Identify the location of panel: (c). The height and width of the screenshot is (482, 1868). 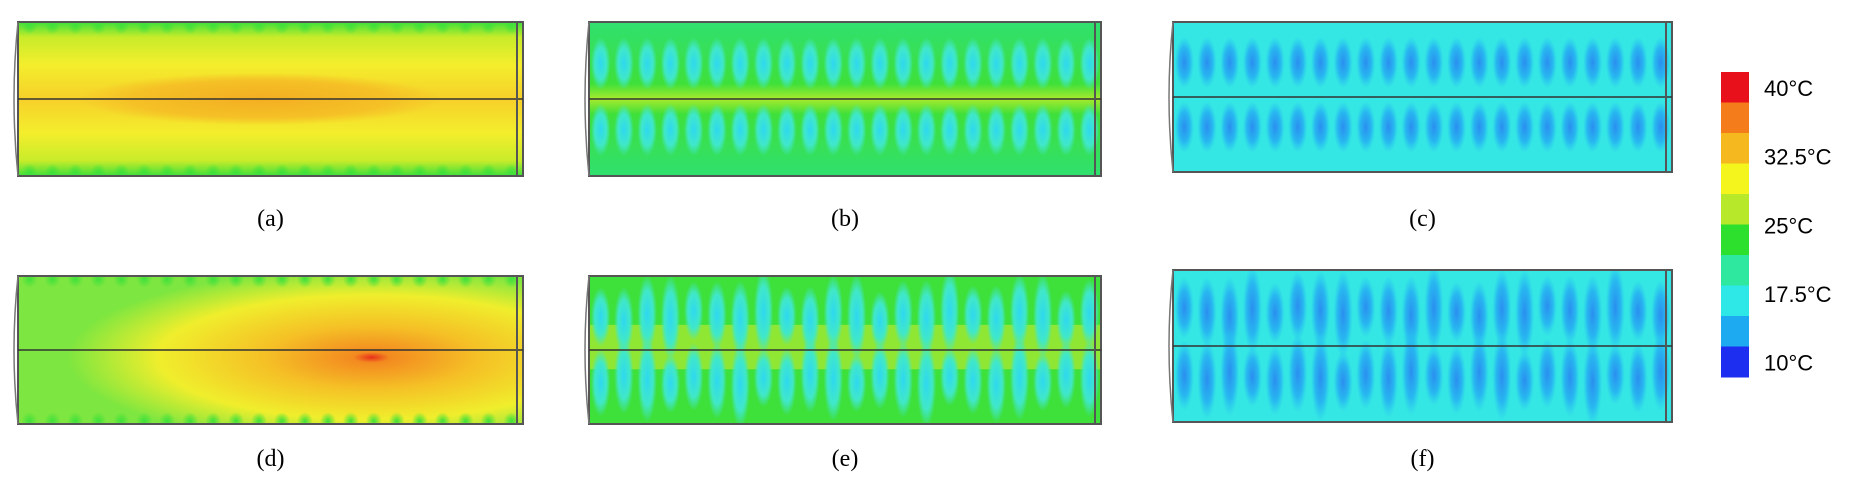
(1420, 126).